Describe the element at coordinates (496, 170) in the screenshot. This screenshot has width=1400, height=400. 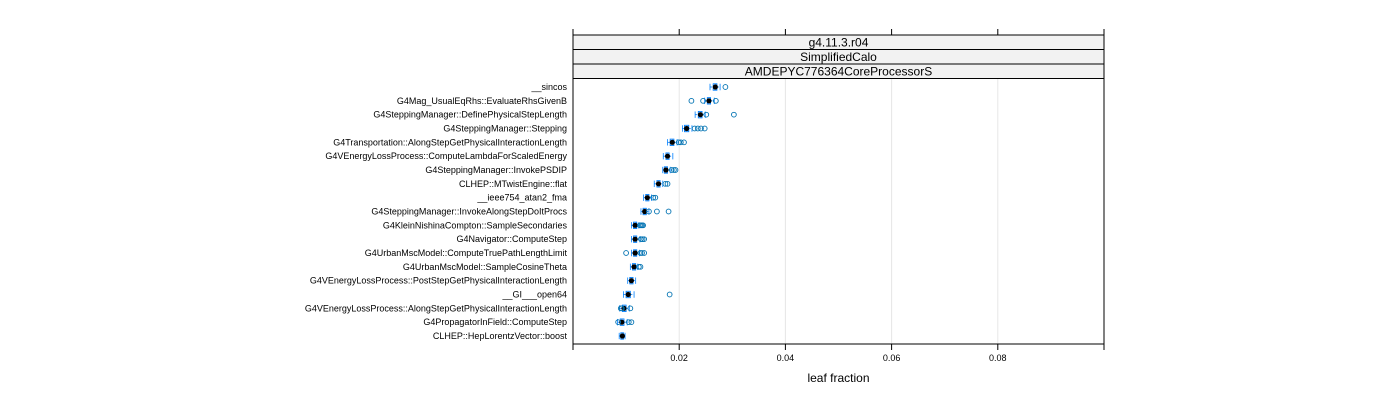
I see `category-label-6: G4SteppingManager::InvokePSDIP` at that location.